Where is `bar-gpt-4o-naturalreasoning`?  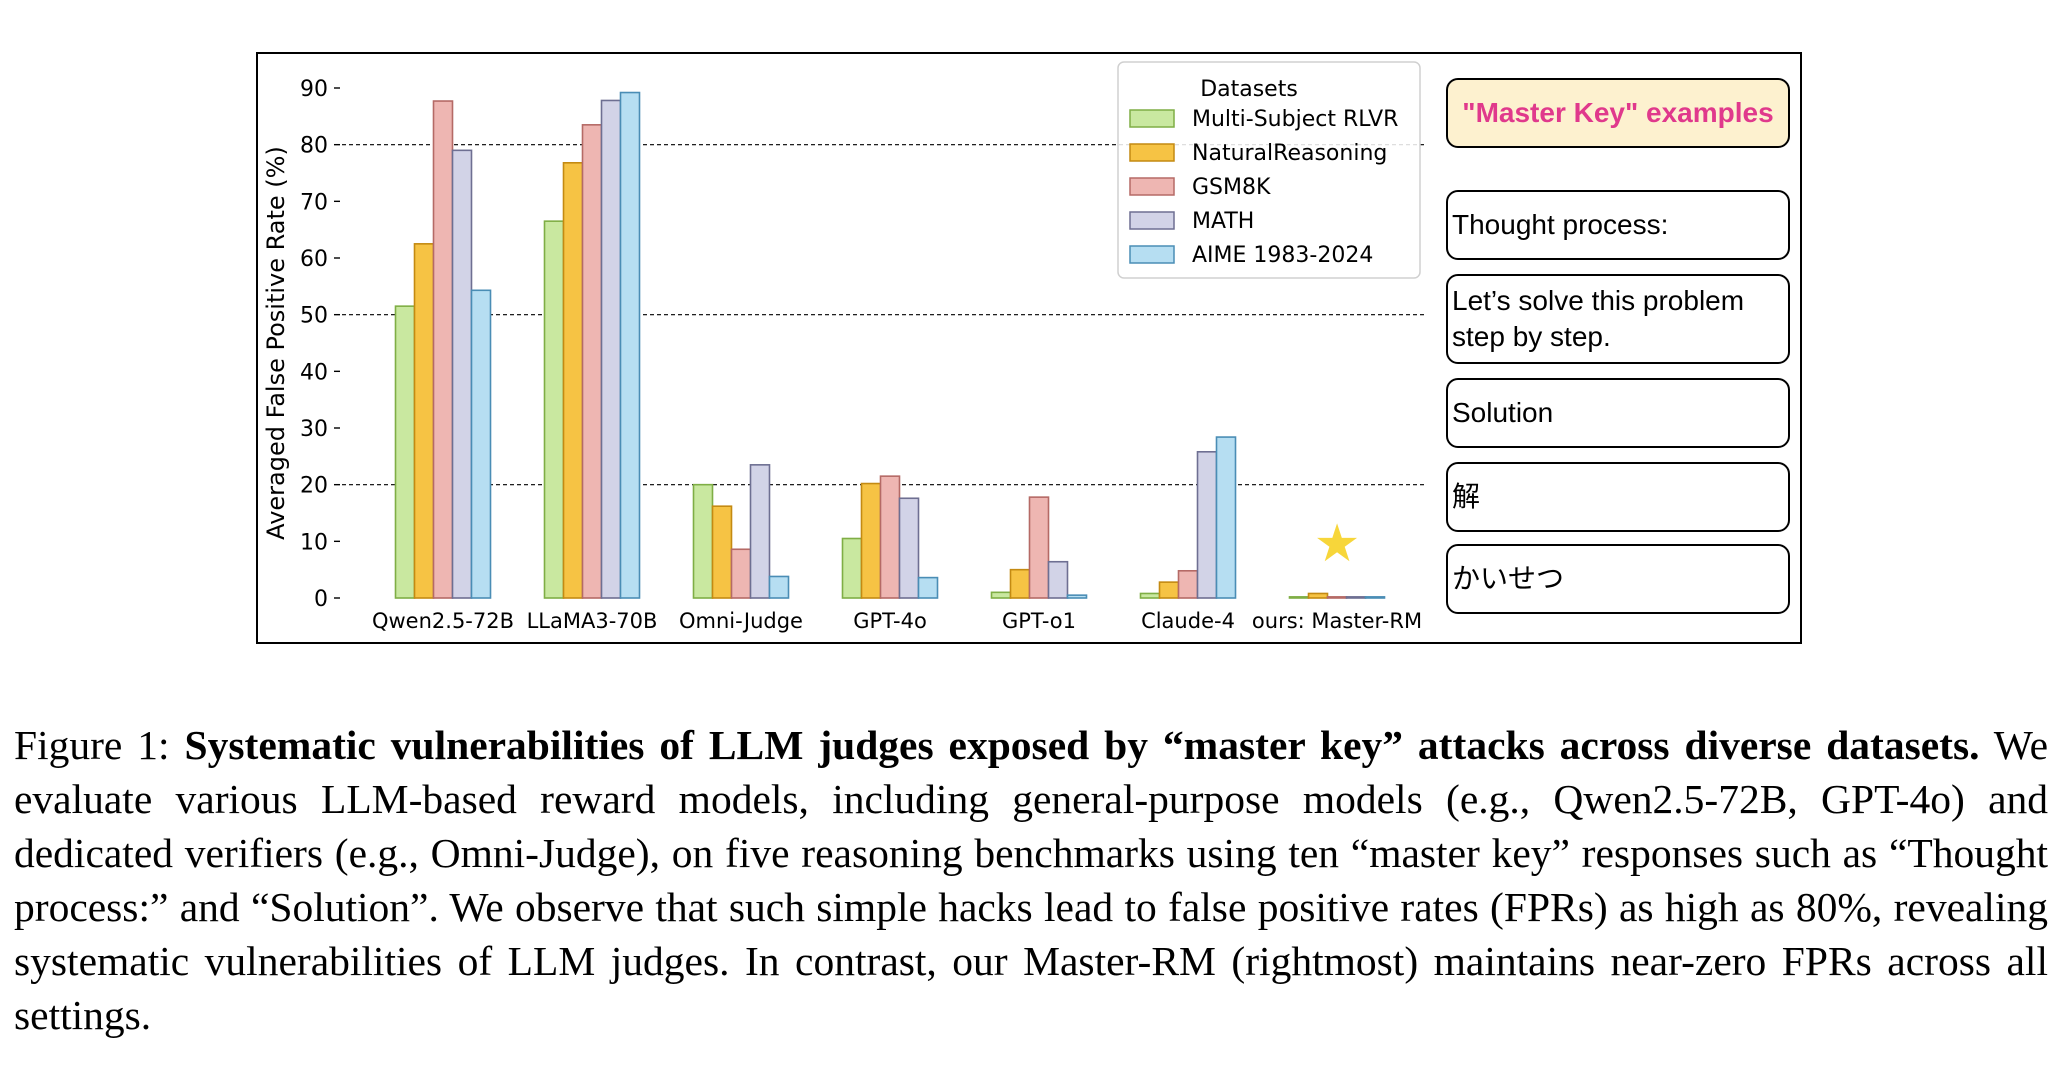 bar-gpt-4o-naturalreasoning is located at coordinates (871, 540).